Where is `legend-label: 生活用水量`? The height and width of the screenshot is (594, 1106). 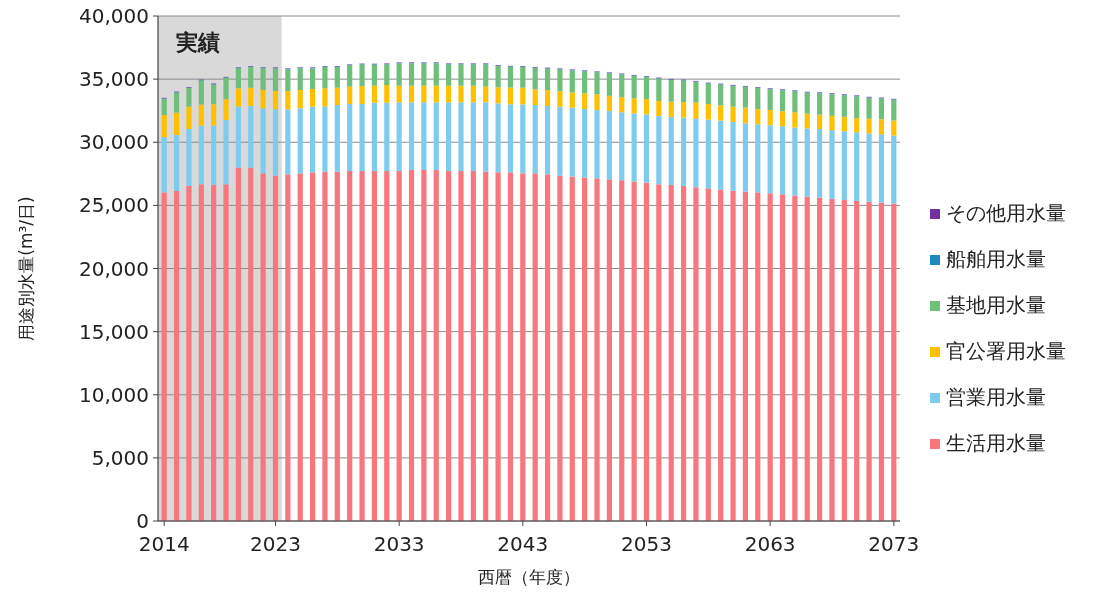 legend-label: 生活用水量 is located at coordinates (996, 443).